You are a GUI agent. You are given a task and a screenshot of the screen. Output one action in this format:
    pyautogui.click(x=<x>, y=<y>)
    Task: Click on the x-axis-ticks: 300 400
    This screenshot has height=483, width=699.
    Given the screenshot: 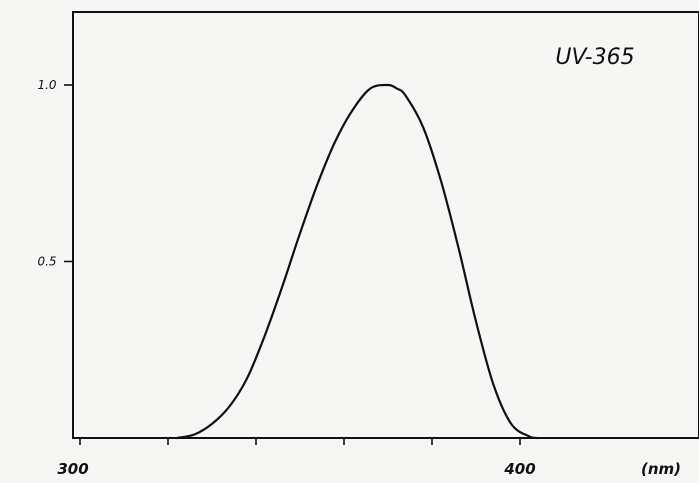 What is the action you would take?
    pyautogui.click(x=296, y=458)
    